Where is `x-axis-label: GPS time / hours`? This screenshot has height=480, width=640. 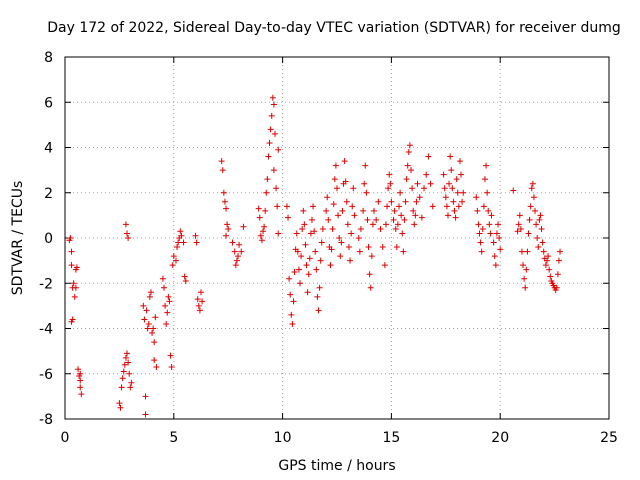
x-axis-label: GPS time / hours is located at coordinates (336, 466).